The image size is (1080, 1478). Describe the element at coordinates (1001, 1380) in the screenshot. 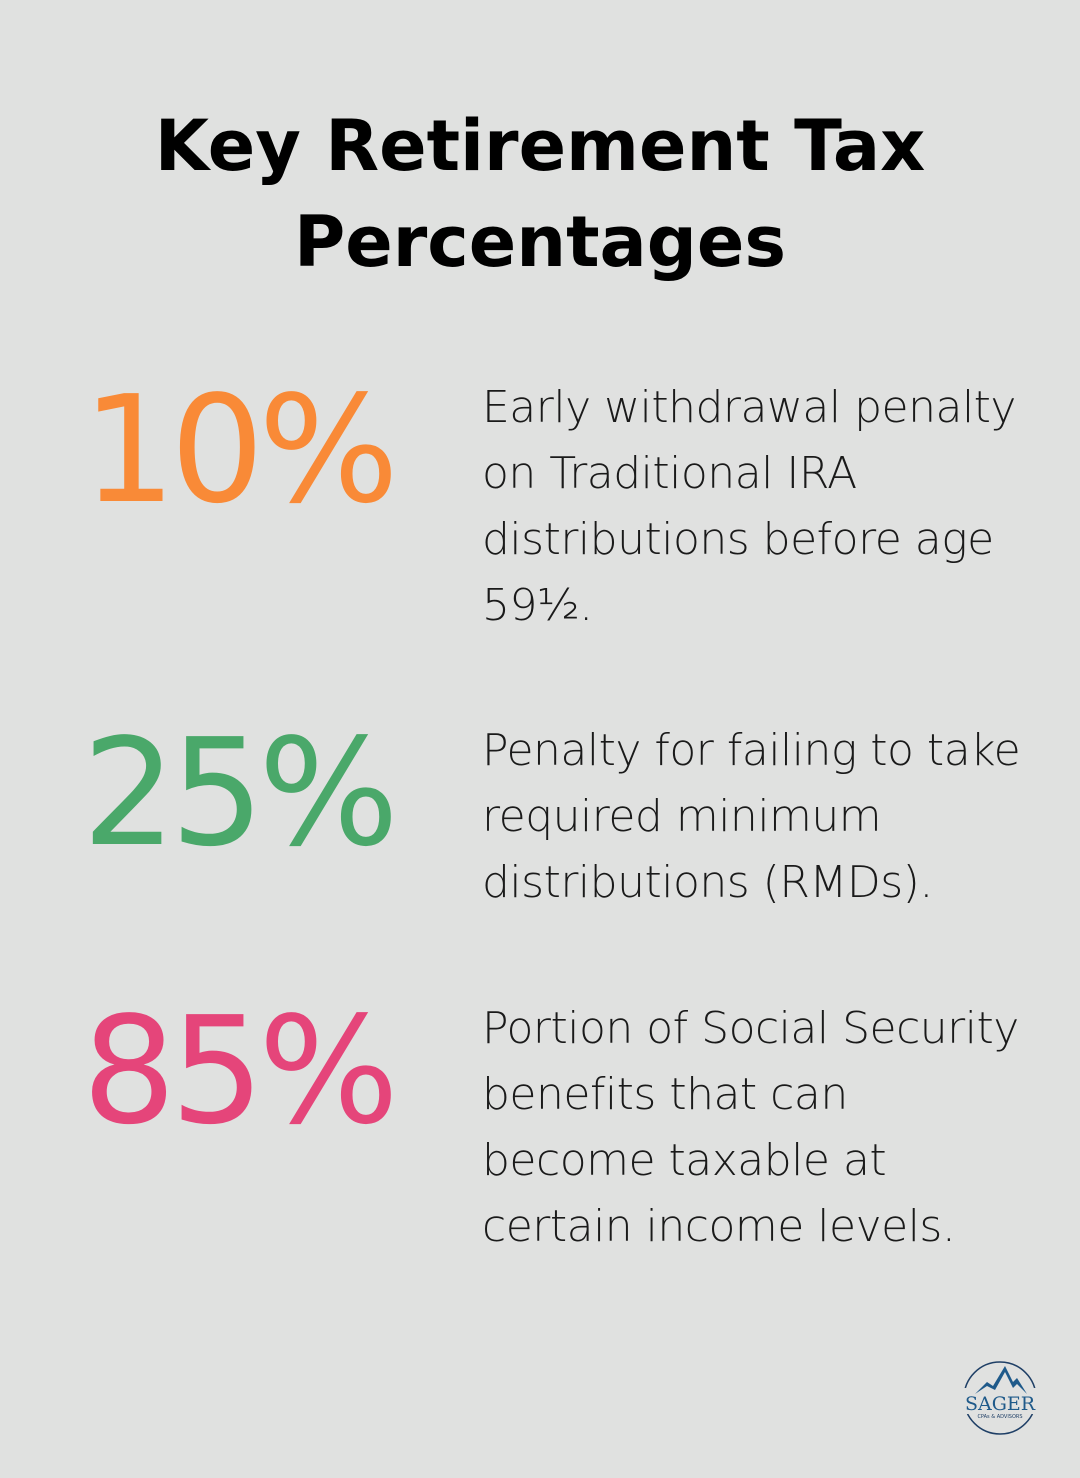

I see `mountain-icon` at that location.